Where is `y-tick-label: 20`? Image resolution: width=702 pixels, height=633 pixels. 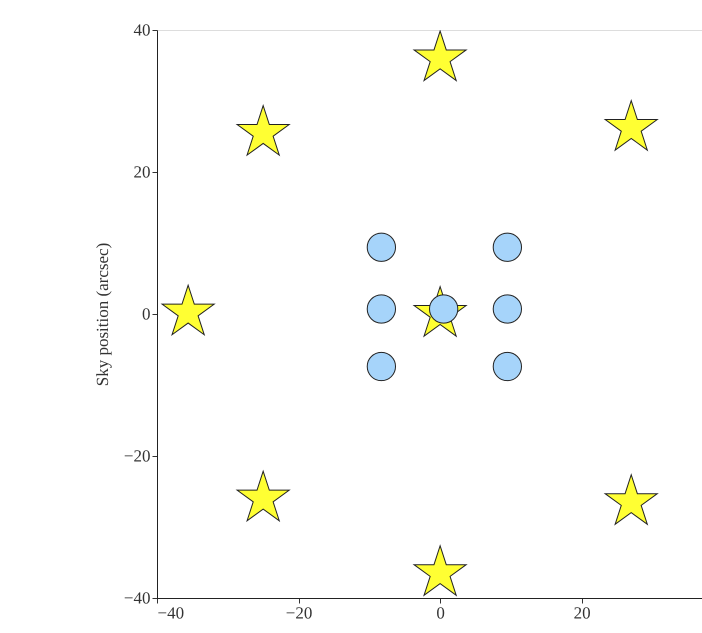 y-tick-label: 20 is located at coordinates (142, 172).